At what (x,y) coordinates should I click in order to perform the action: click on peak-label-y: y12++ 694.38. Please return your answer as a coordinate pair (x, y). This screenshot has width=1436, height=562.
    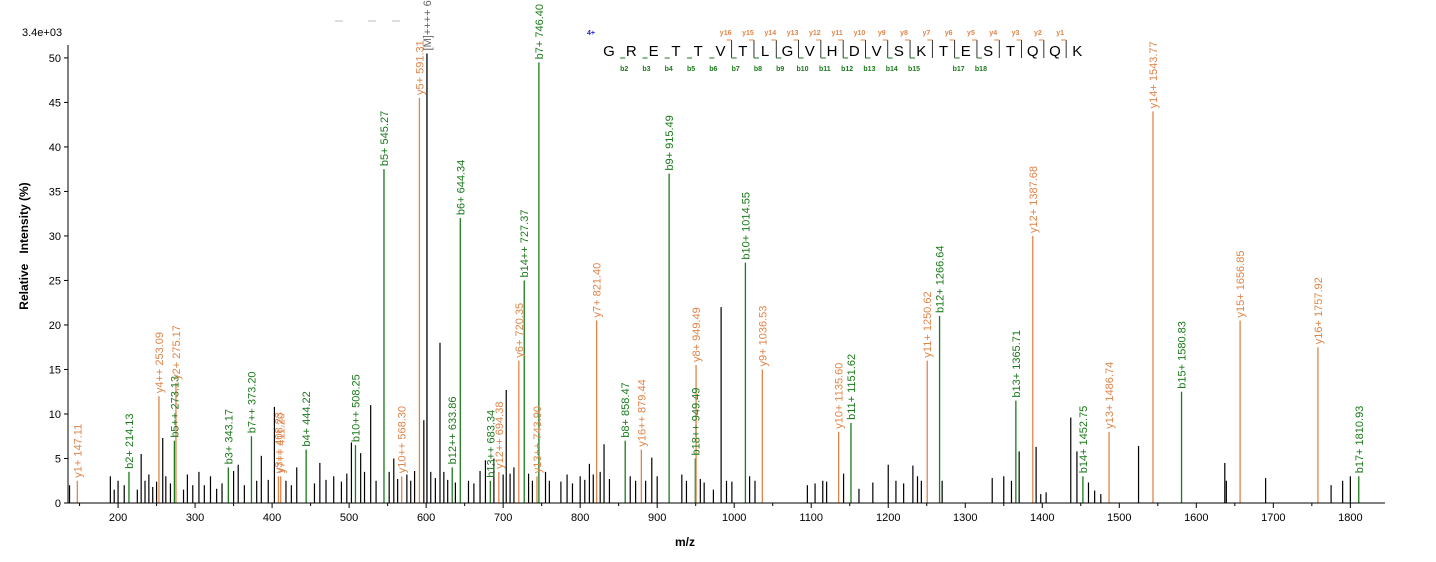
    Looking at the image, I should click on (500, 435).